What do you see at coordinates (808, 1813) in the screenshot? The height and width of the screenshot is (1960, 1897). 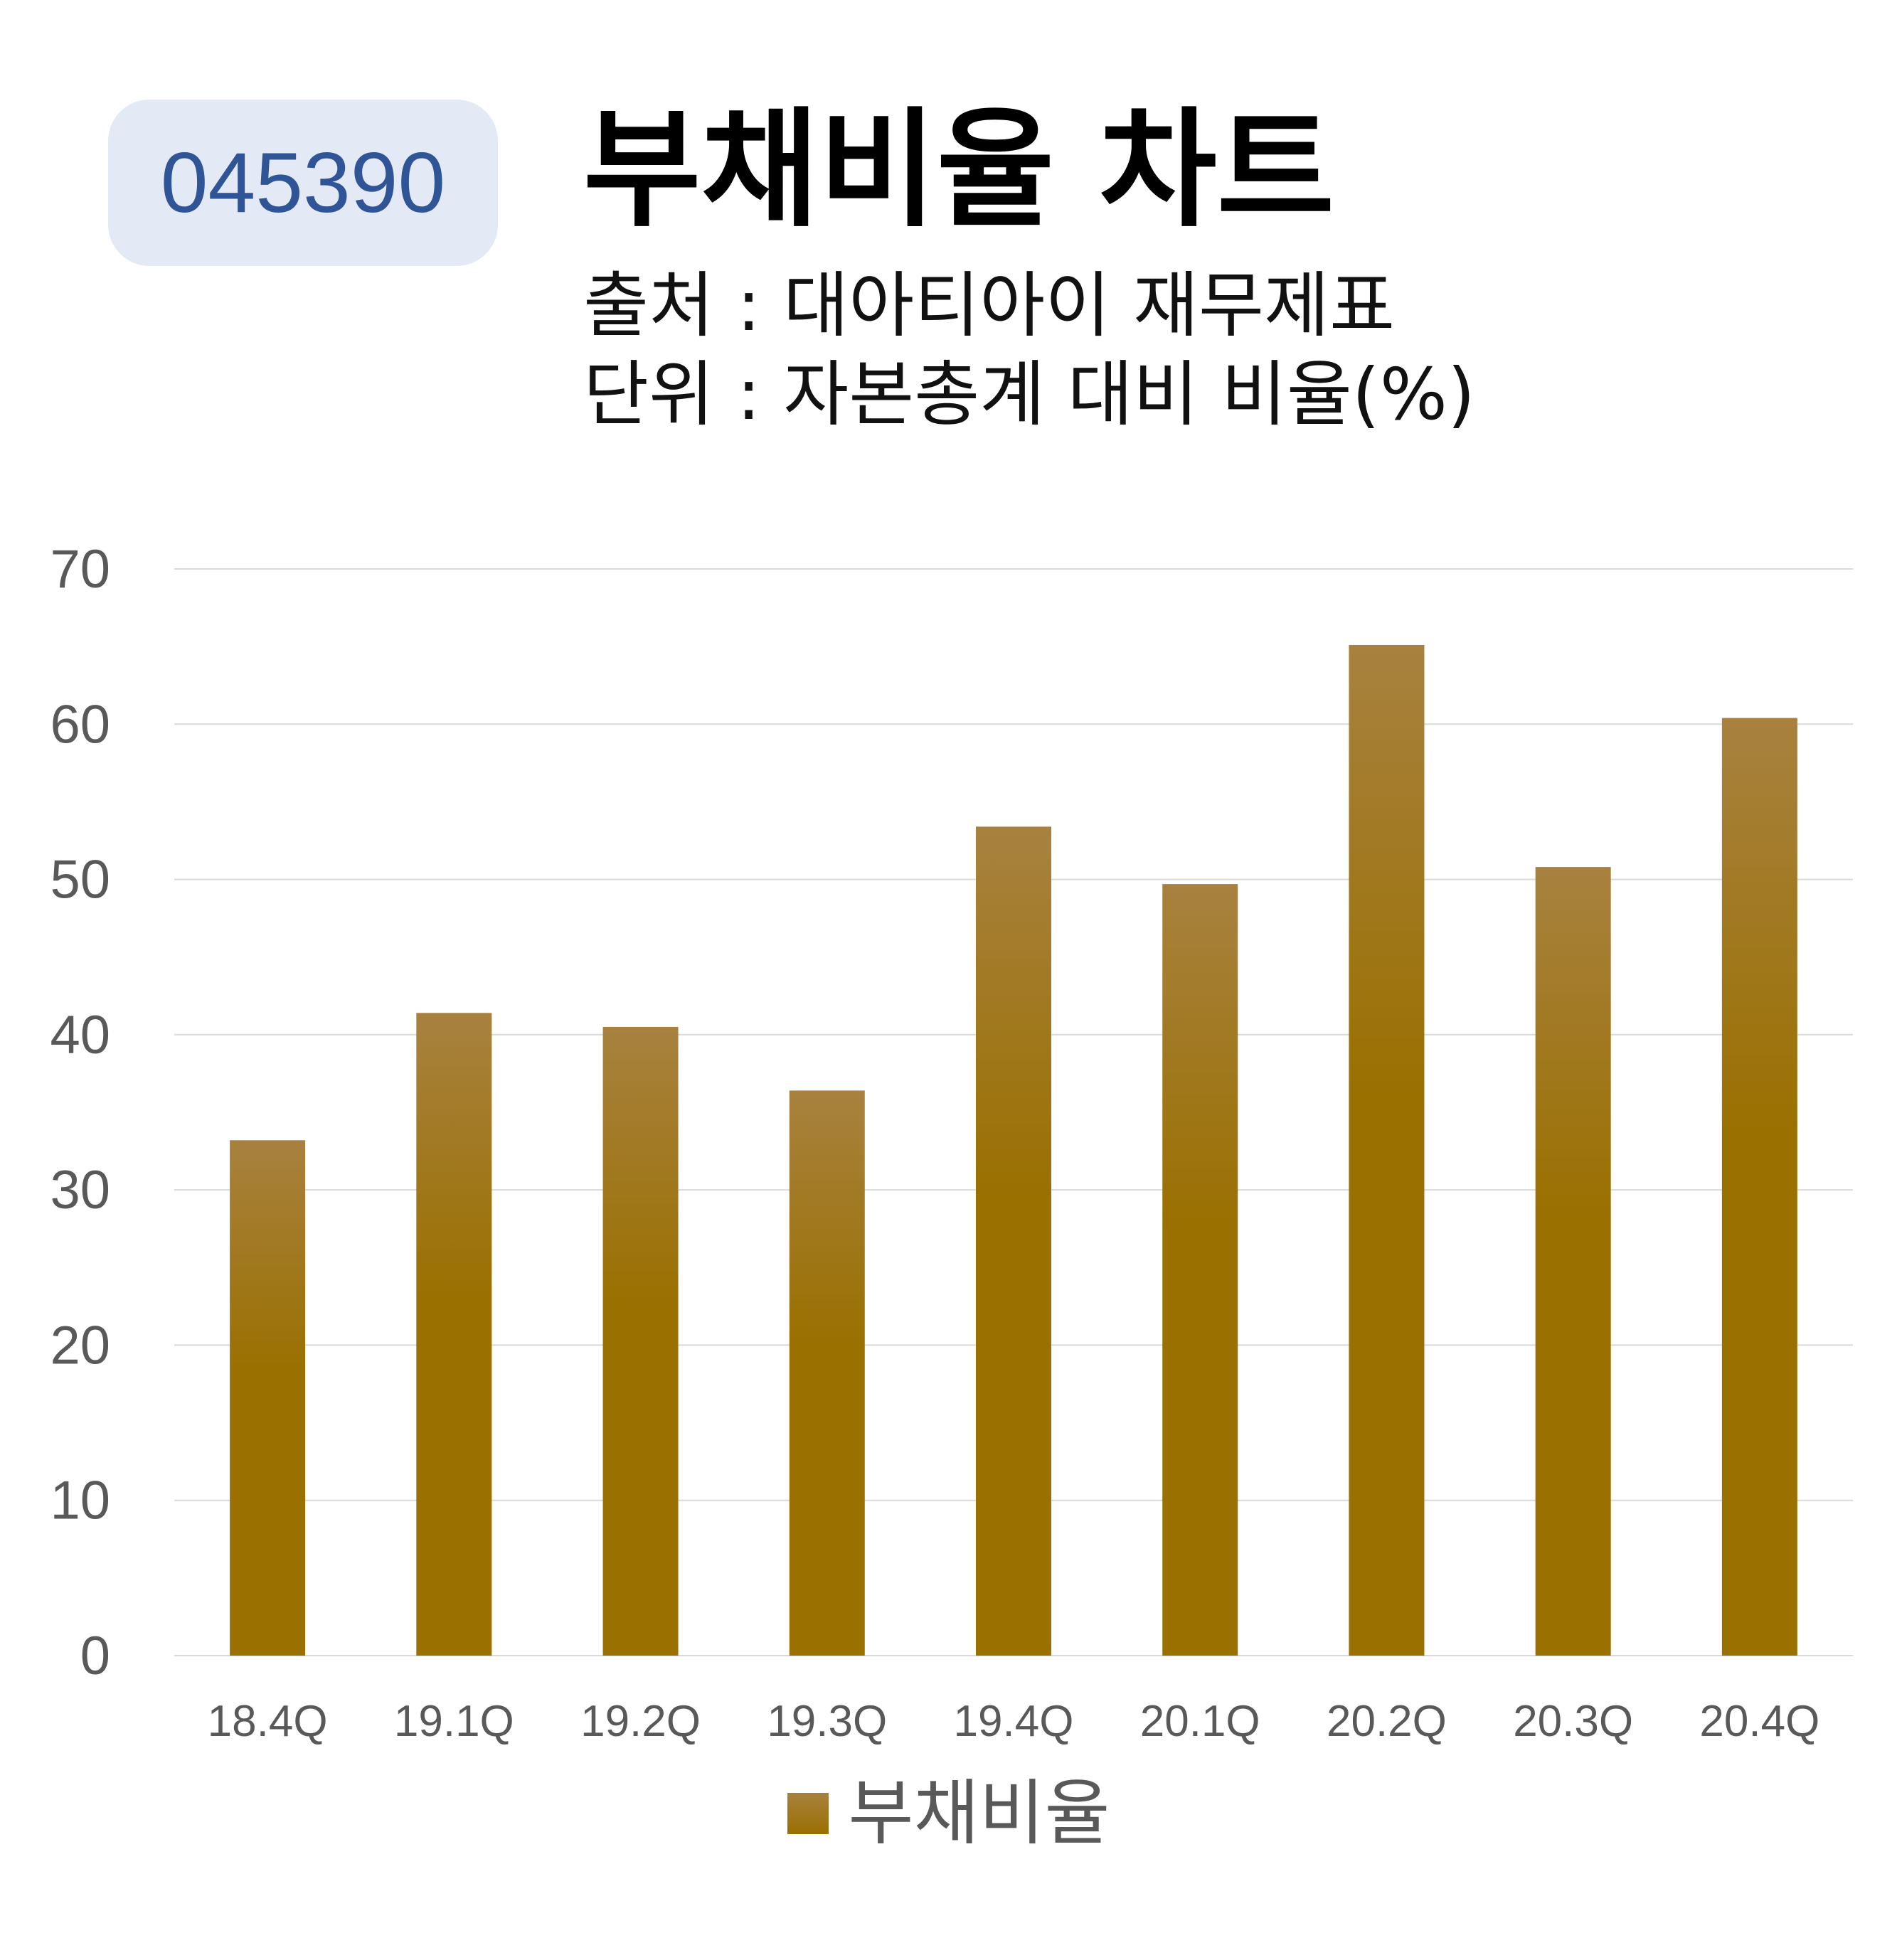 I see `legend-swatch` at bounding box center [808, 1813].